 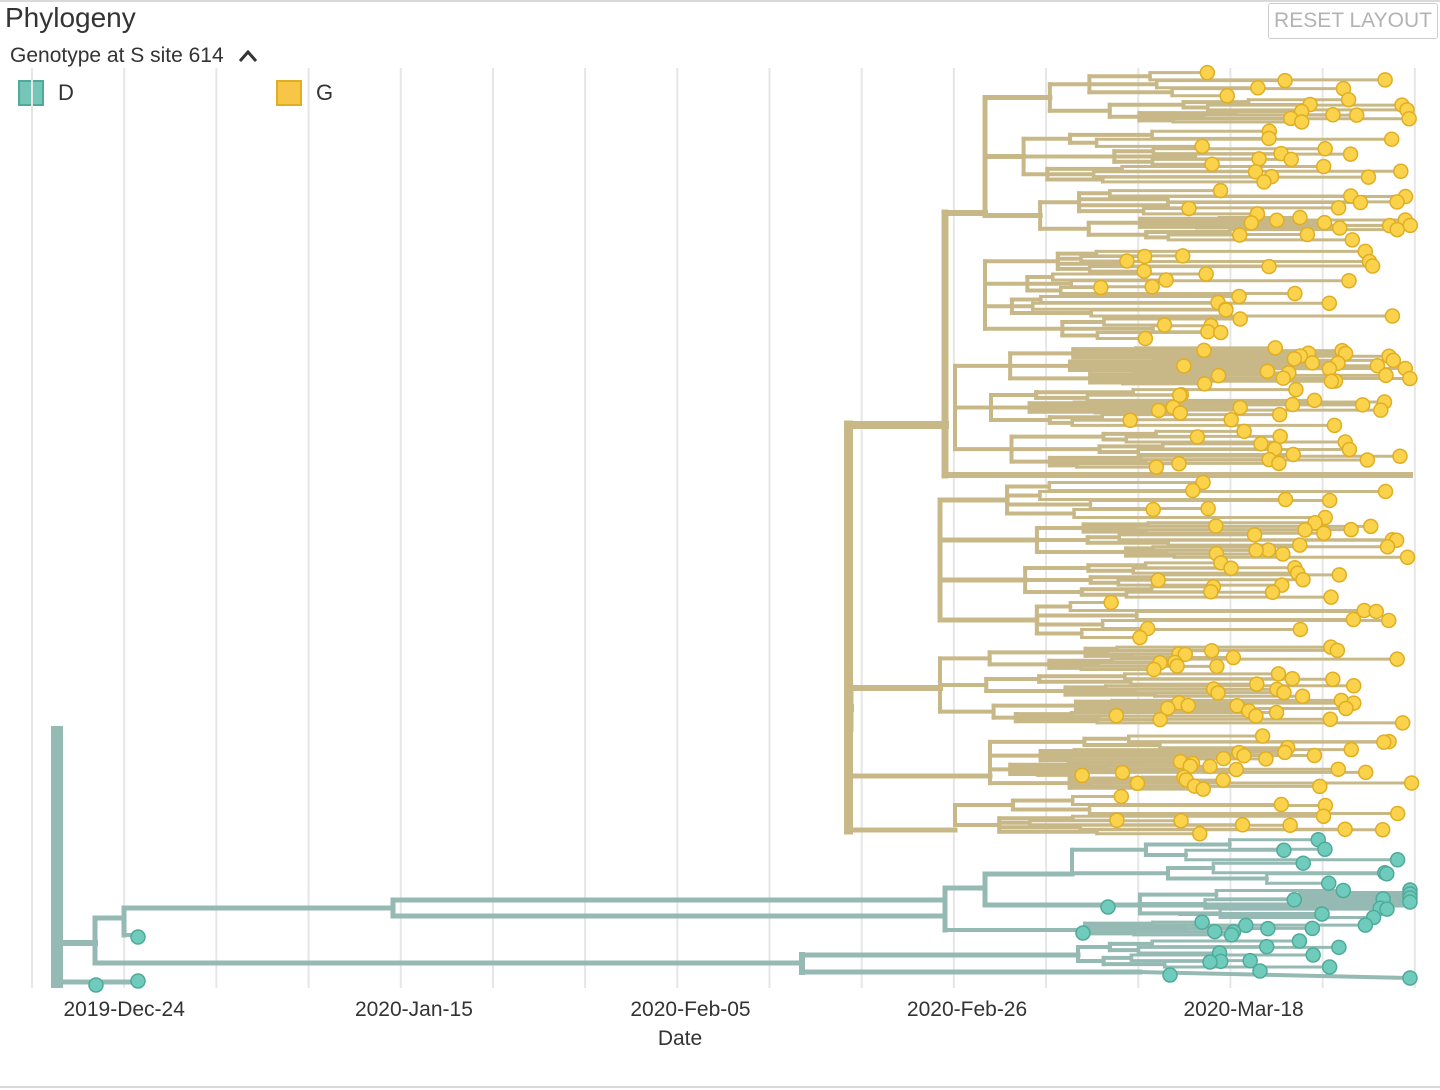 What do you see at coordinates (690, 1009) in the screenshot?
I see `x-tick-label: 2020-Feb-05` at bounding box center [690, 1009].